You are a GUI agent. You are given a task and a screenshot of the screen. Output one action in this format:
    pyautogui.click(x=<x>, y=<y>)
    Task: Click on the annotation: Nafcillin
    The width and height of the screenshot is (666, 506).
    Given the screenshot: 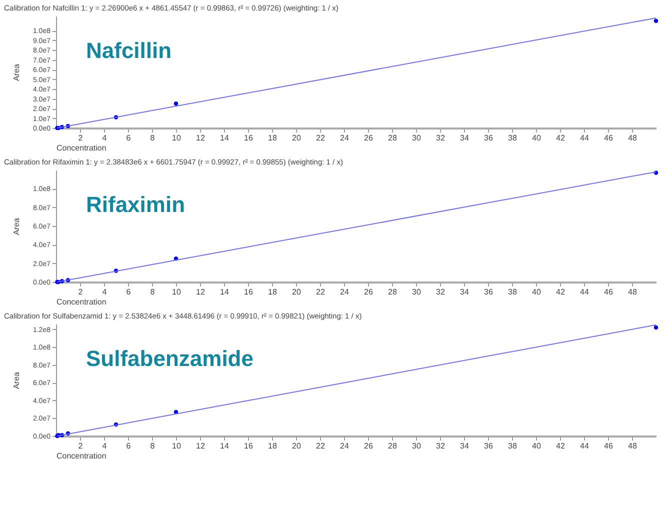 What is the action you would take?
    pyautogui.click(x=129, y=50)
    